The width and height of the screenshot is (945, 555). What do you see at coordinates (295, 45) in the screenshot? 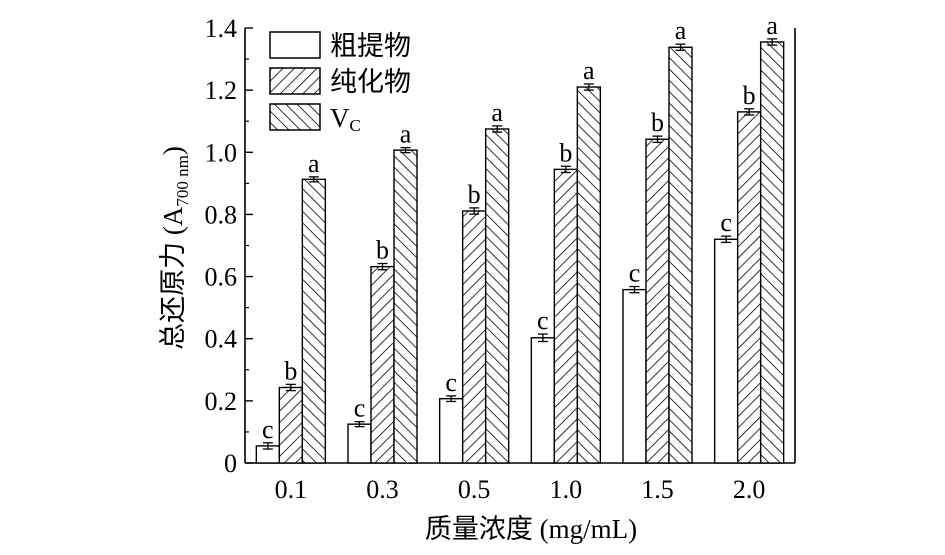
I see `legend-swatch-crude` at bounding box center [295, 45].